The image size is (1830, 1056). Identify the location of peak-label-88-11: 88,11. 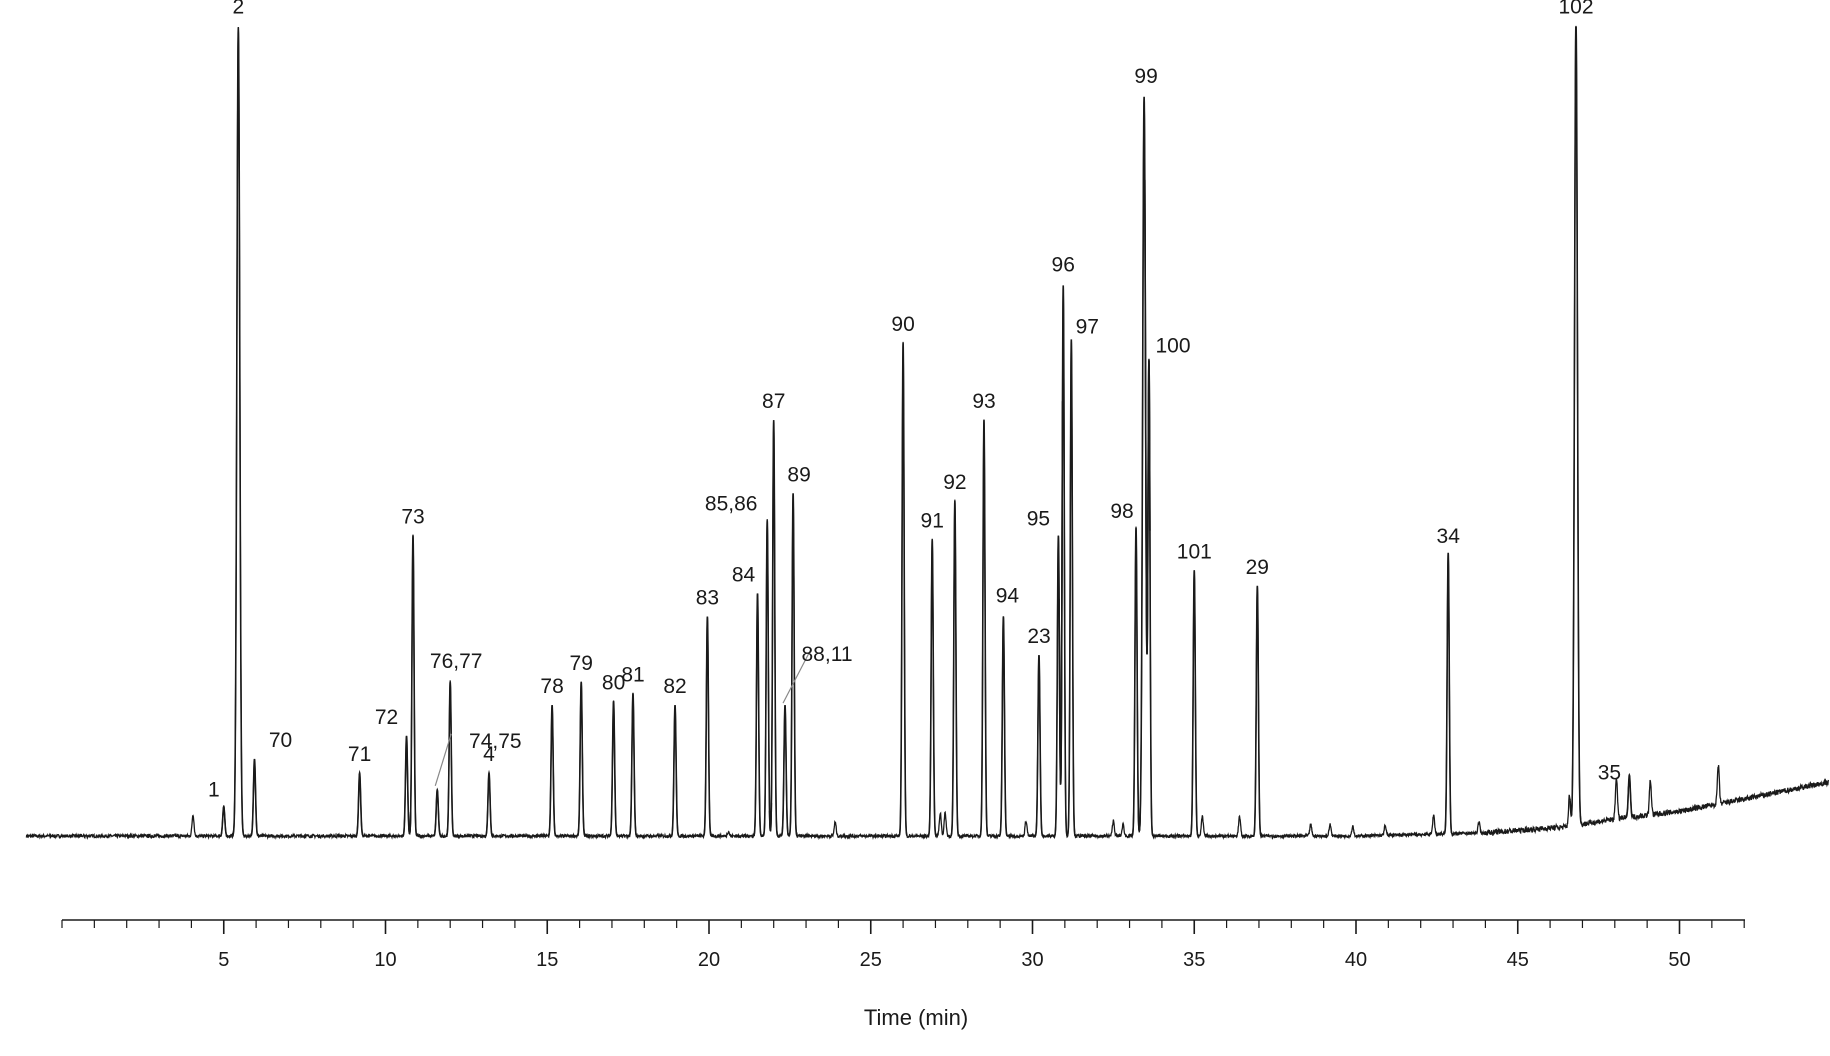
(827, 654).